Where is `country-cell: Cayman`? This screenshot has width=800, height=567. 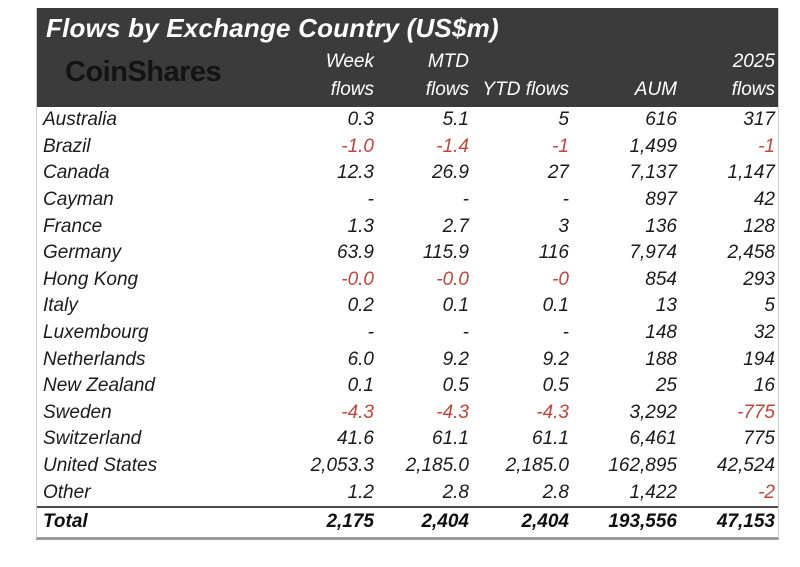 country-cell: Cayman is located at coordinates (78, 200).